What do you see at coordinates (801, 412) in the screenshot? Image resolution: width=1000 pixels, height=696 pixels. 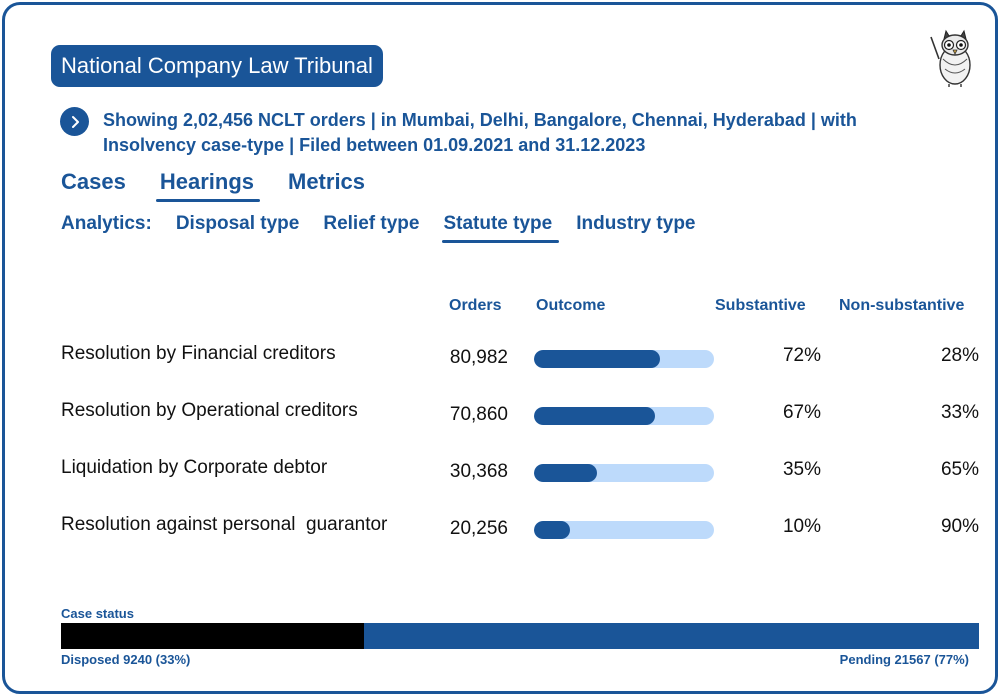 I see `row-substantive: 67%` at bounding box center [801, 412].